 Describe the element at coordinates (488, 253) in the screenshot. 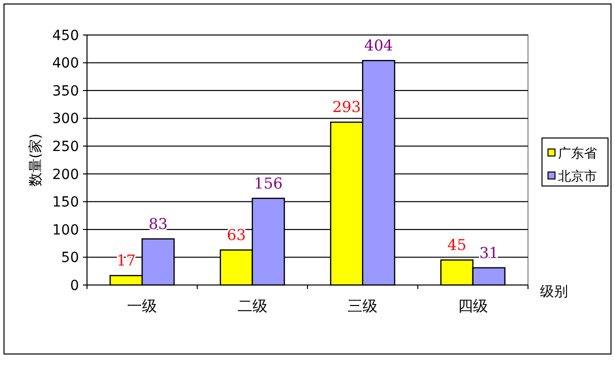

I see `data-label: 31` at that location.